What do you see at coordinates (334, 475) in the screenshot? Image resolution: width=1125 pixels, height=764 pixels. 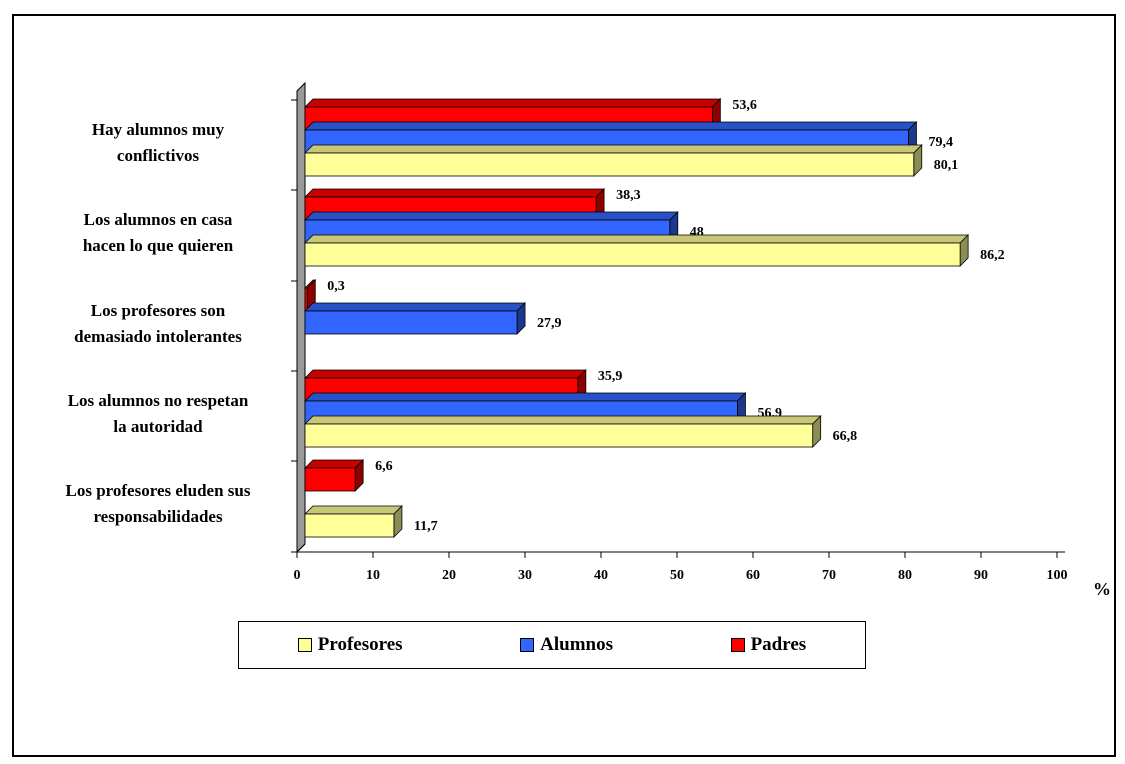 I see `bar-padres` at bounding box center [334, 475].